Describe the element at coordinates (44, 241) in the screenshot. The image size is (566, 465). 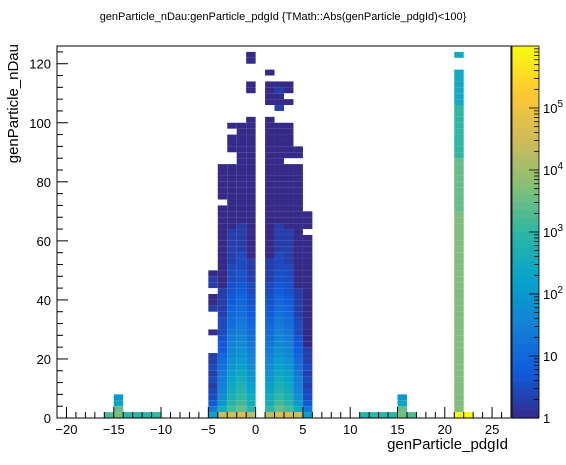
I see `y-tick-label: 60` at that location.